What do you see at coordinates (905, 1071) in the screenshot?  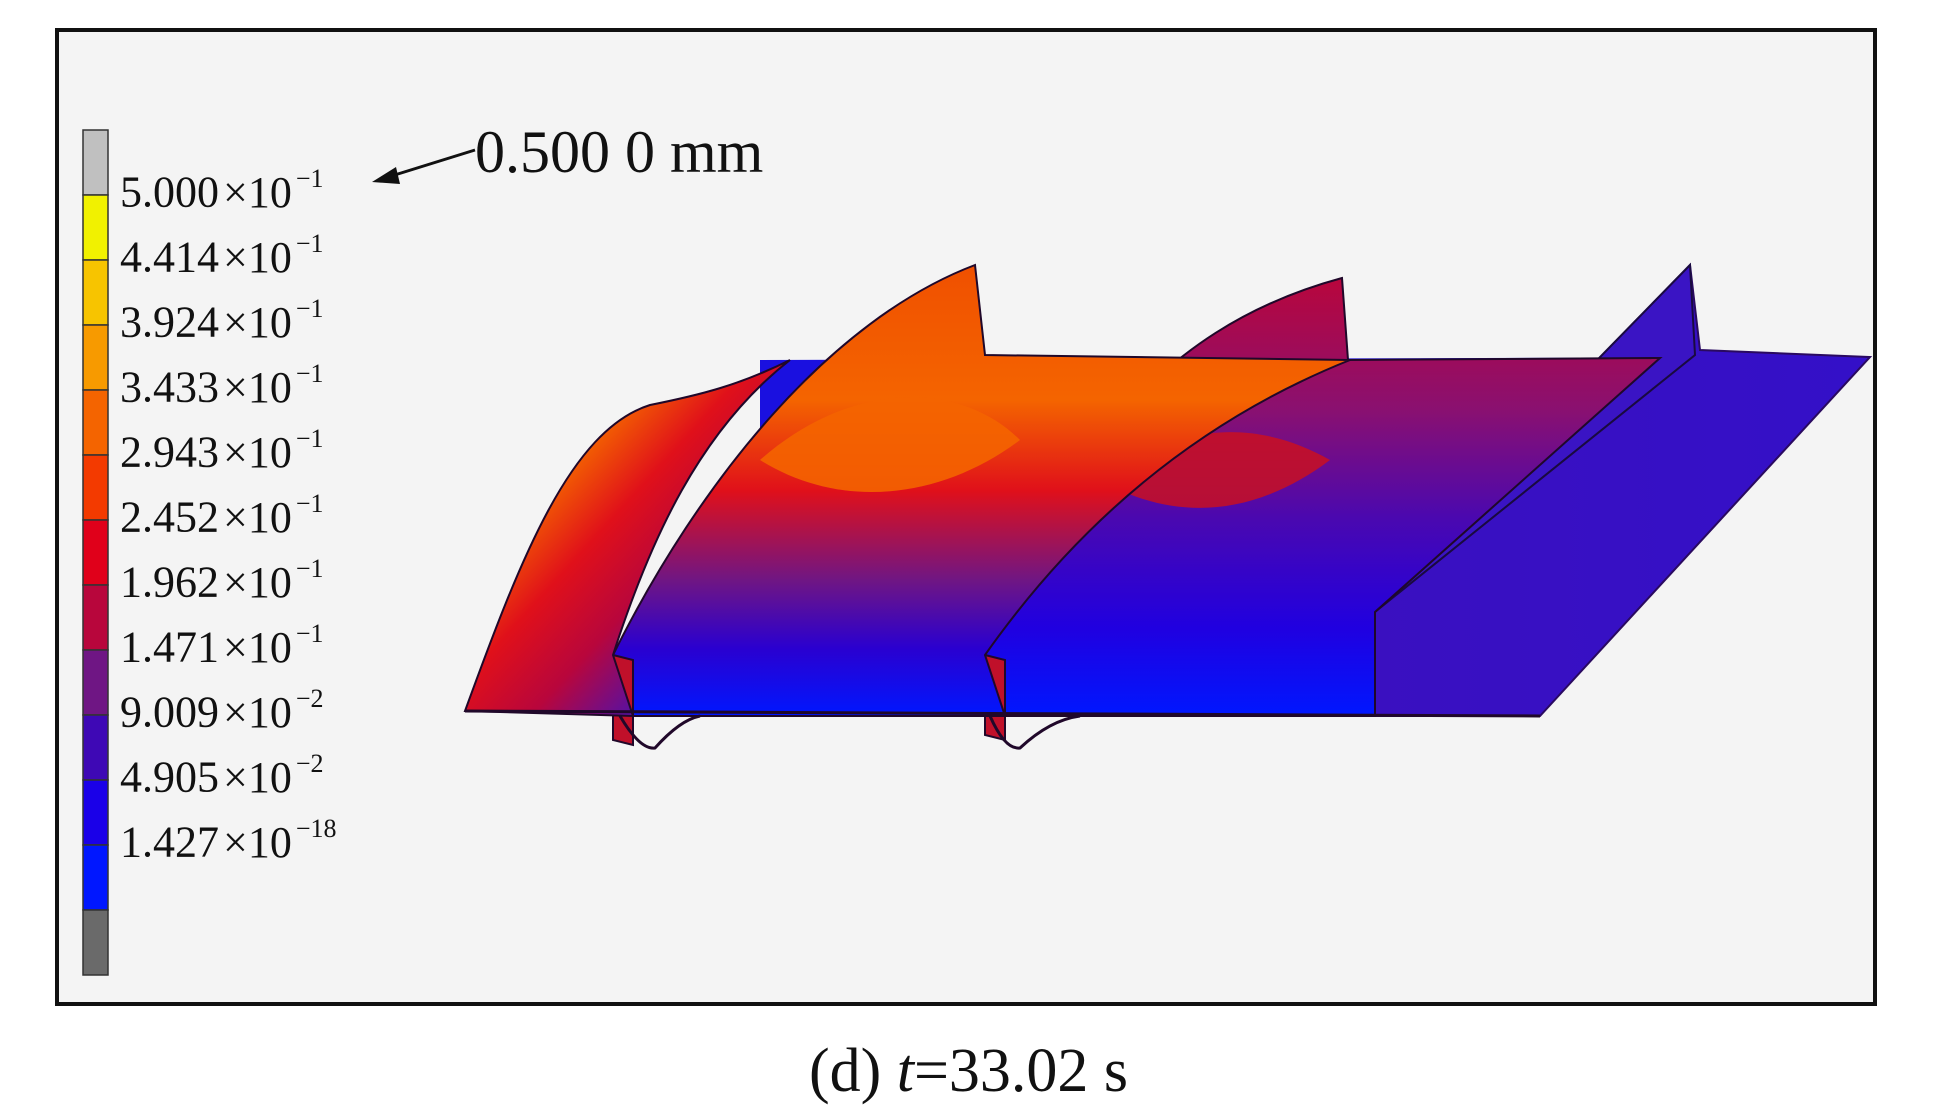 I see `caption-variable: t` at bounding box center [905, 1071].